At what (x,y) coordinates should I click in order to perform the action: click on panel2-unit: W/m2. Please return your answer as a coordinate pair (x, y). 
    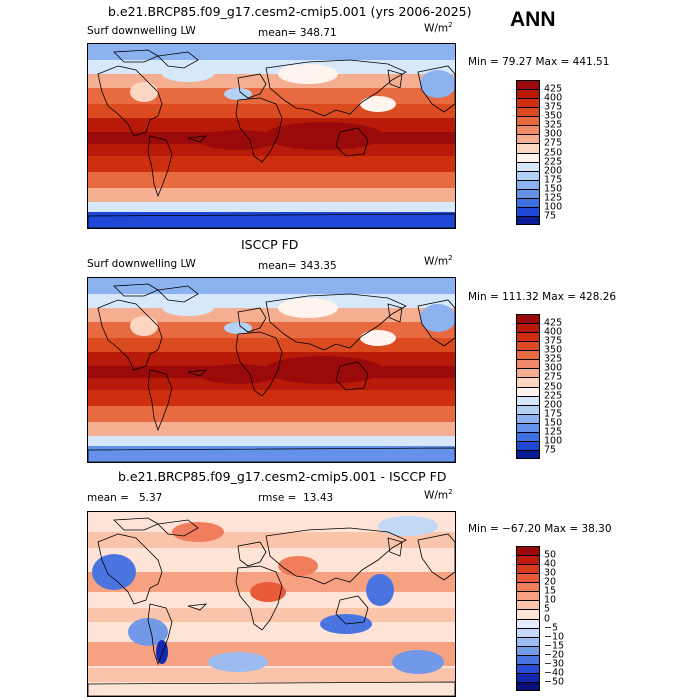
    Looking at the image, I should click on (438, 261).